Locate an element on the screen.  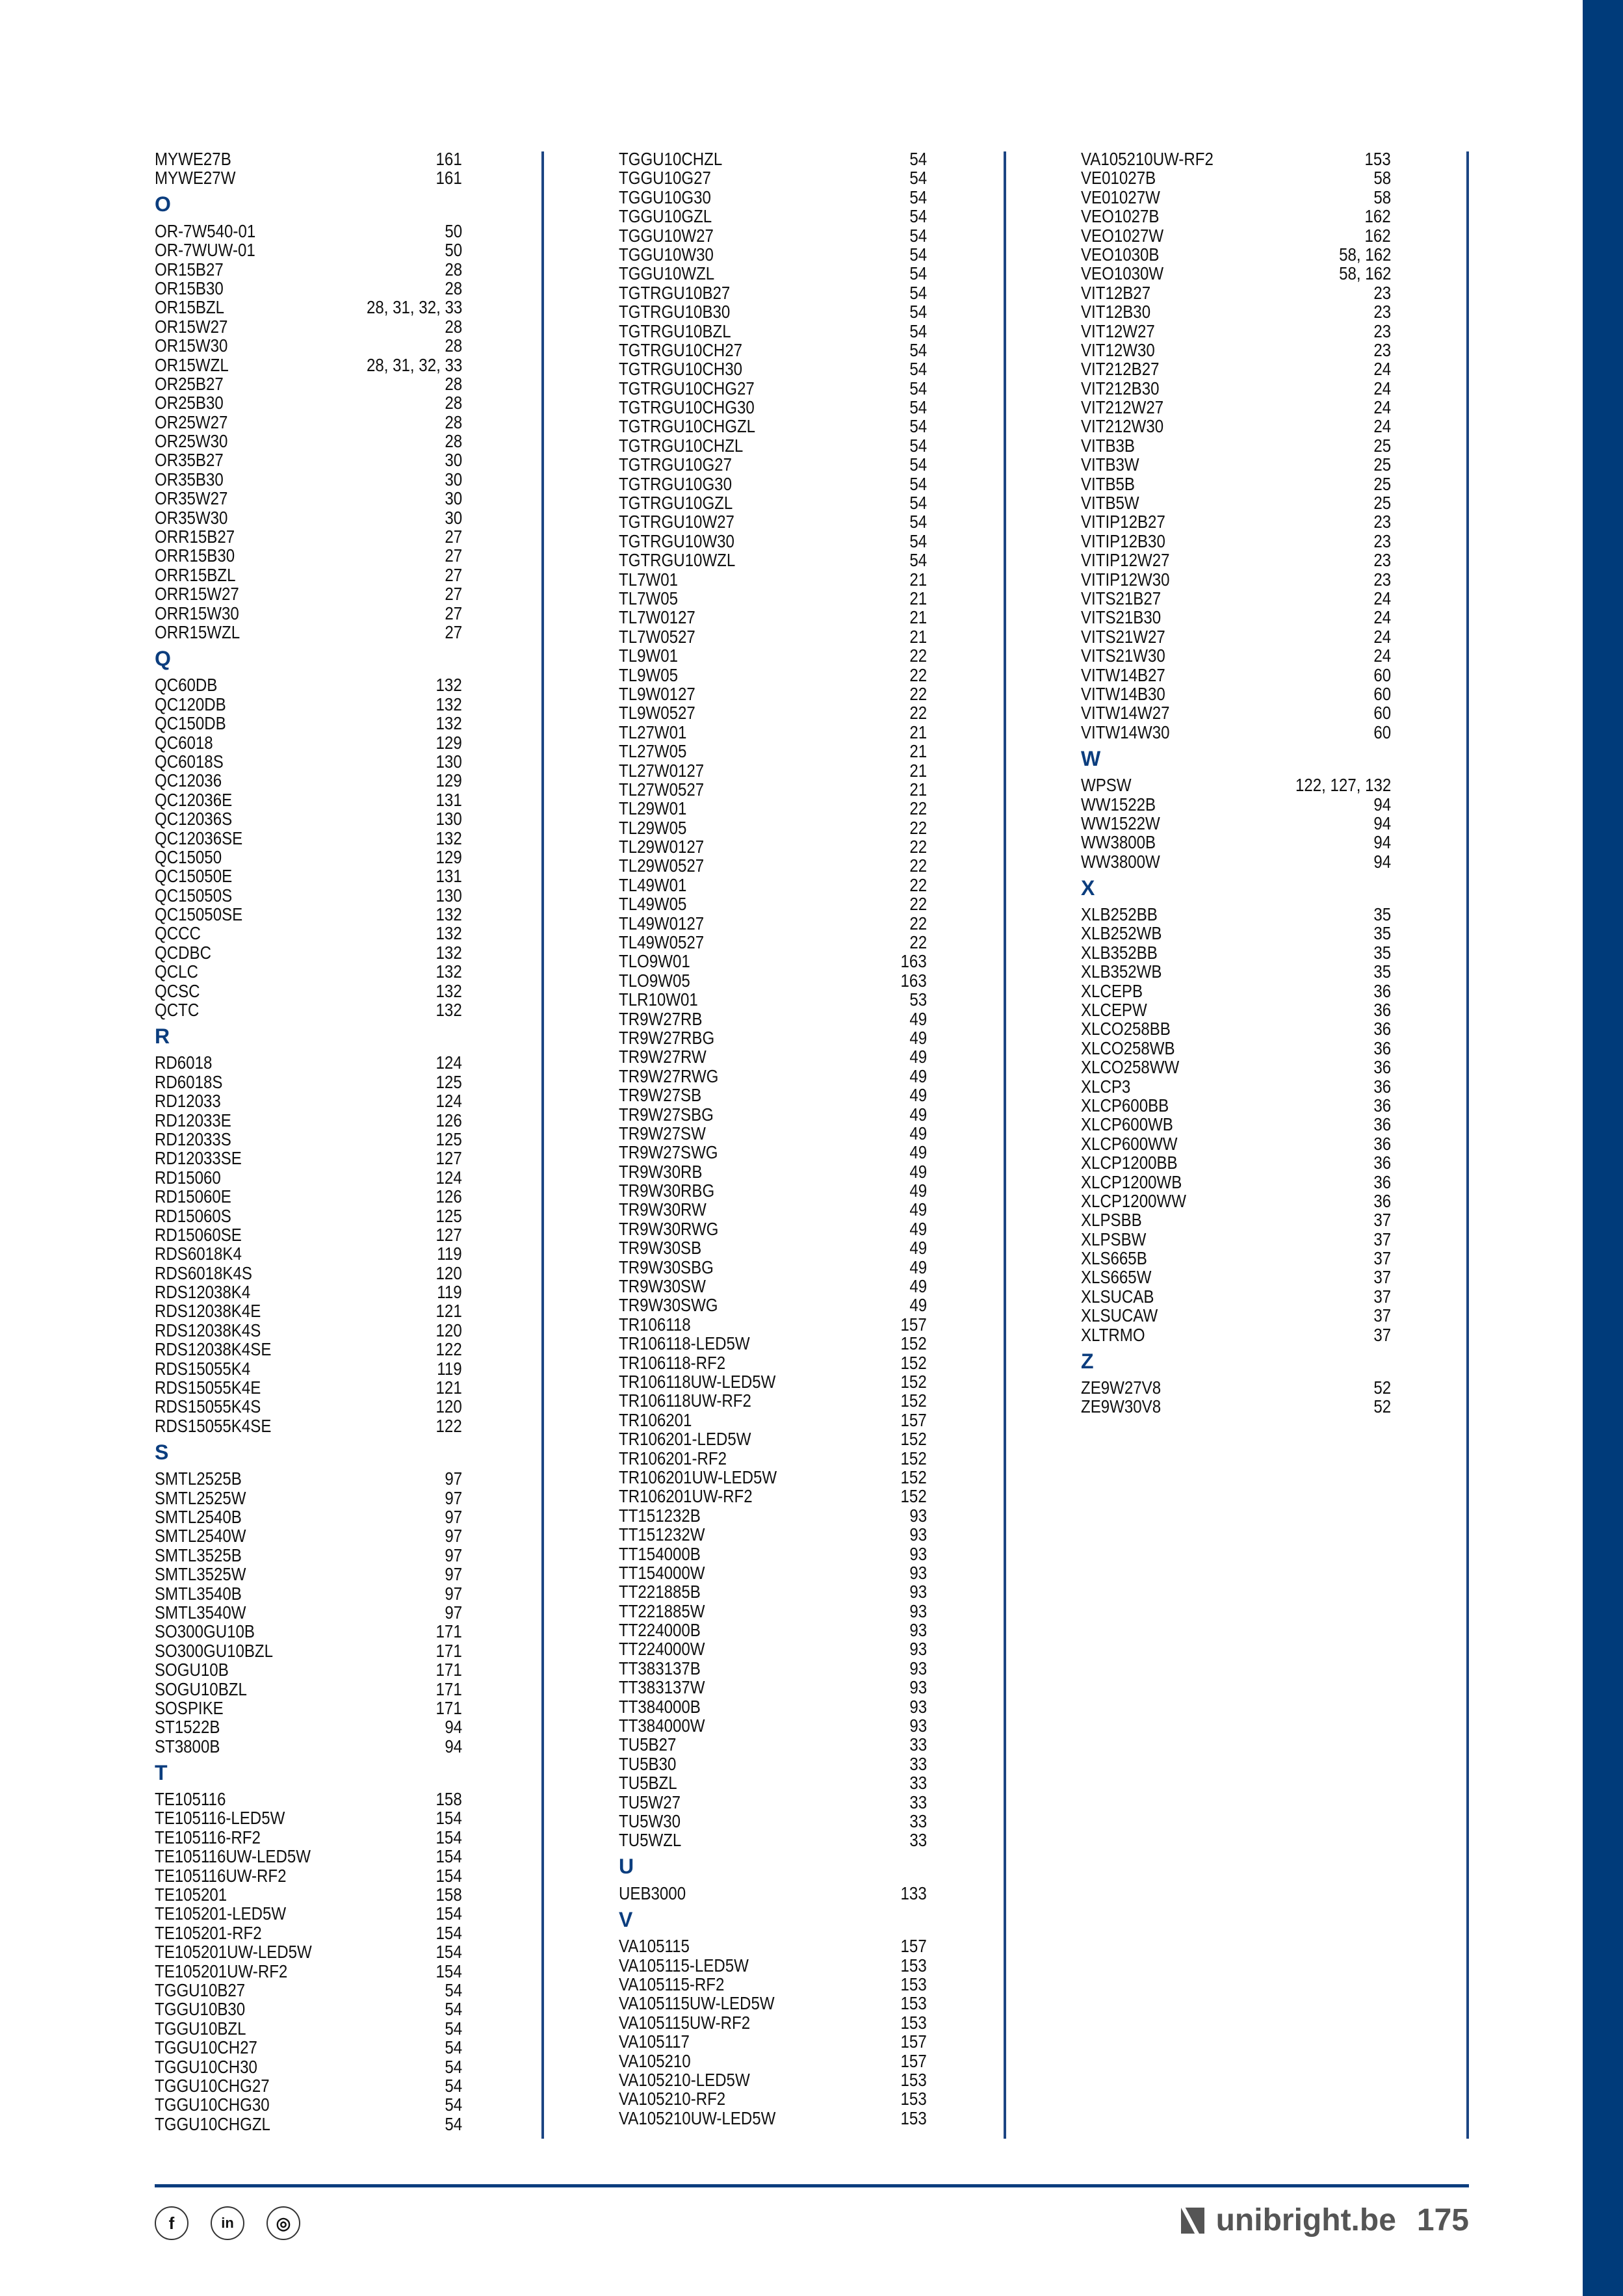
page-reference: 50 is located at coordinates (453, 250).